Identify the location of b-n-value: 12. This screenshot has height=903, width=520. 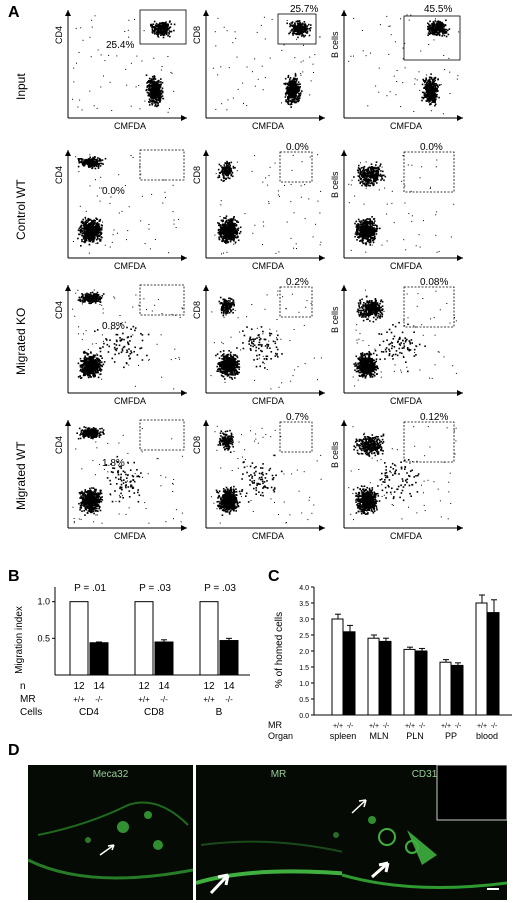
(209, 686).